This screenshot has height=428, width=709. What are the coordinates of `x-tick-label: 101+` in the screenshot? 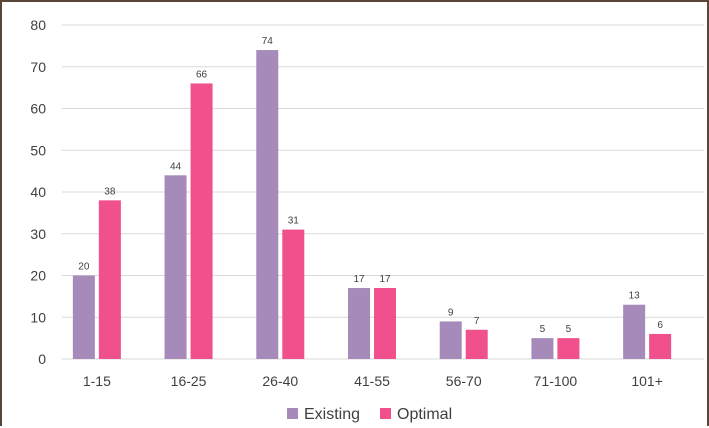 It's located at (647, 381).